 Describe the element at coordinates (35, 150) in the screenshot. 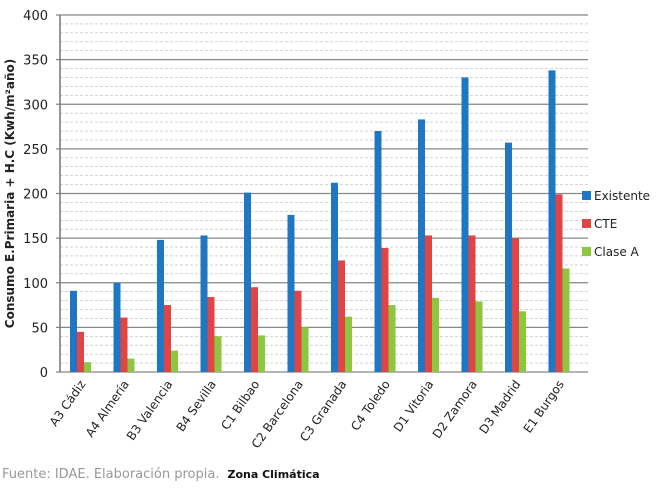

I see `y-tick-label: 250` at that location.